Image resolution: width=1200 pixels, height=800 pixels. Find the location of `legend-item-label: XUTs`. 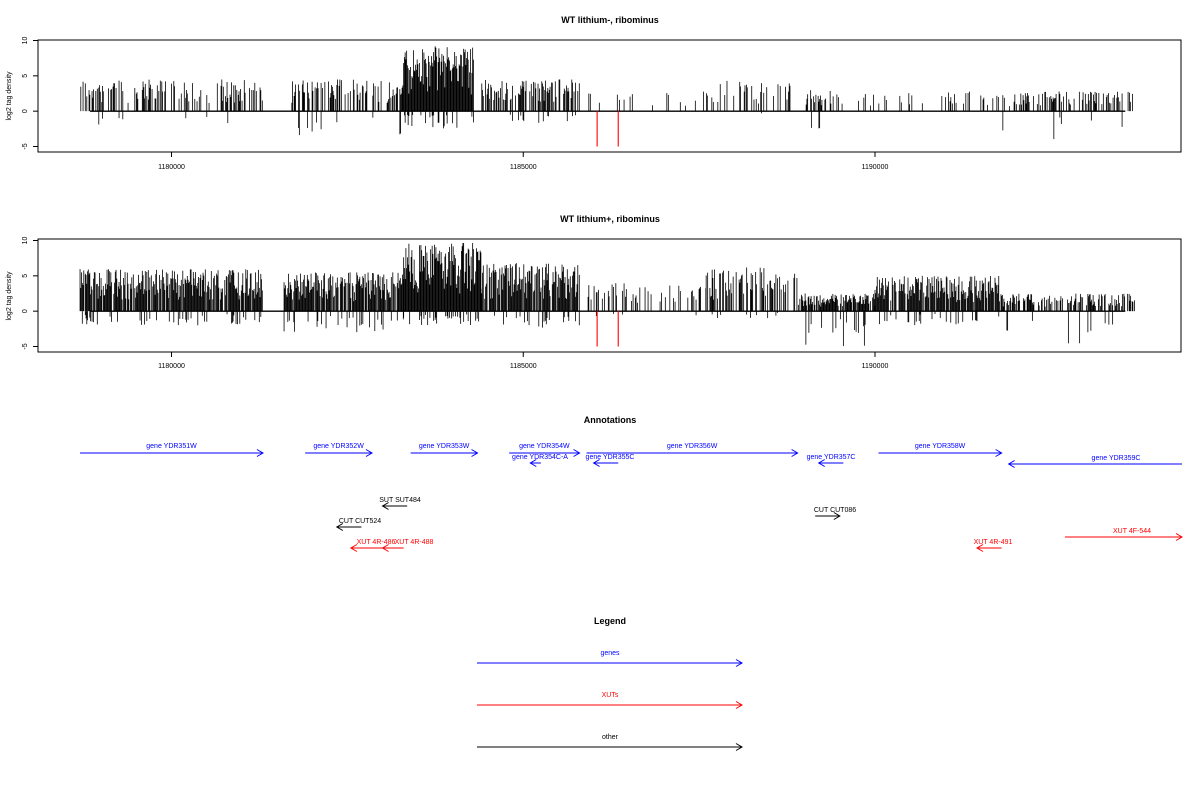

legend-item-label: XUTs is located at coordinates (610, 695).